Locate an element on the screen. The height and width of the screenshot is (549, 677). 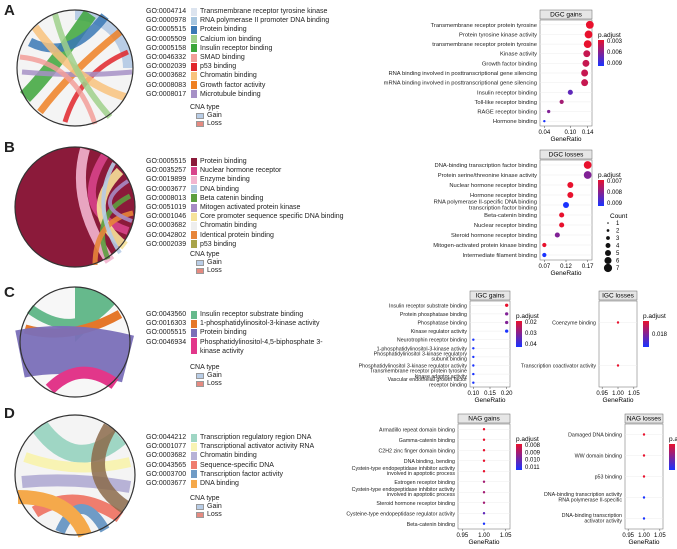
go-term: GO:0005509 Calcium ion binding is located at coordinates (204, 39).